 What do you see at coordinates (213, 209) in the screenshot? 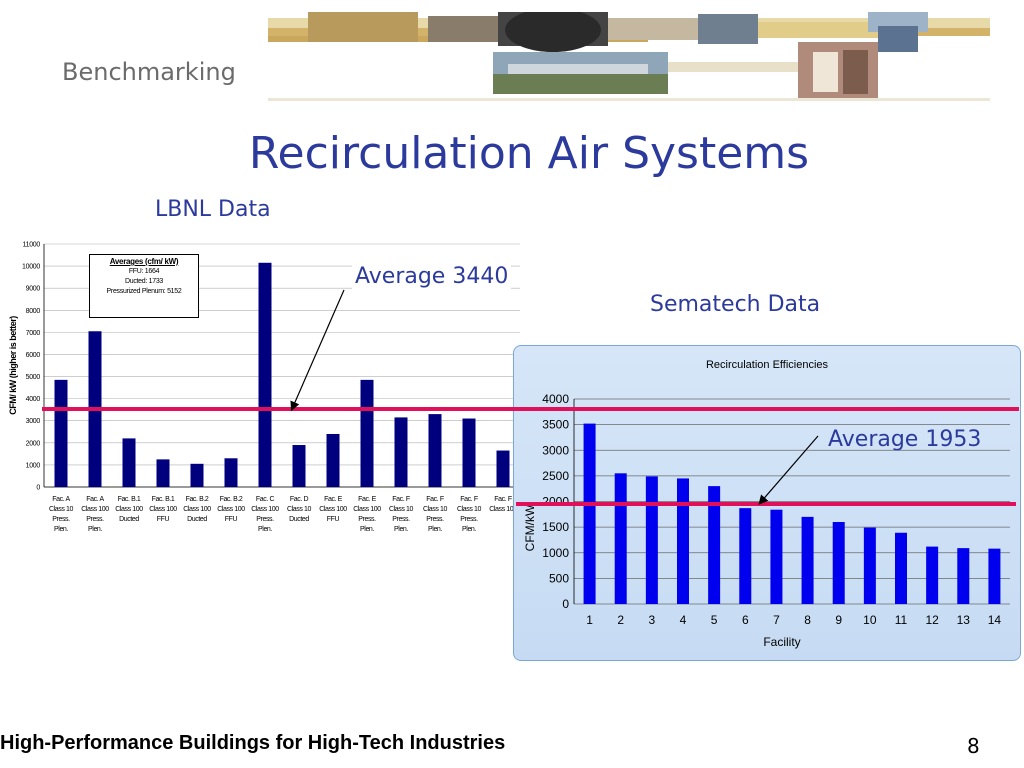
I see `lbnl-data-label: LBNL Data` at bounding box center [213, 209].